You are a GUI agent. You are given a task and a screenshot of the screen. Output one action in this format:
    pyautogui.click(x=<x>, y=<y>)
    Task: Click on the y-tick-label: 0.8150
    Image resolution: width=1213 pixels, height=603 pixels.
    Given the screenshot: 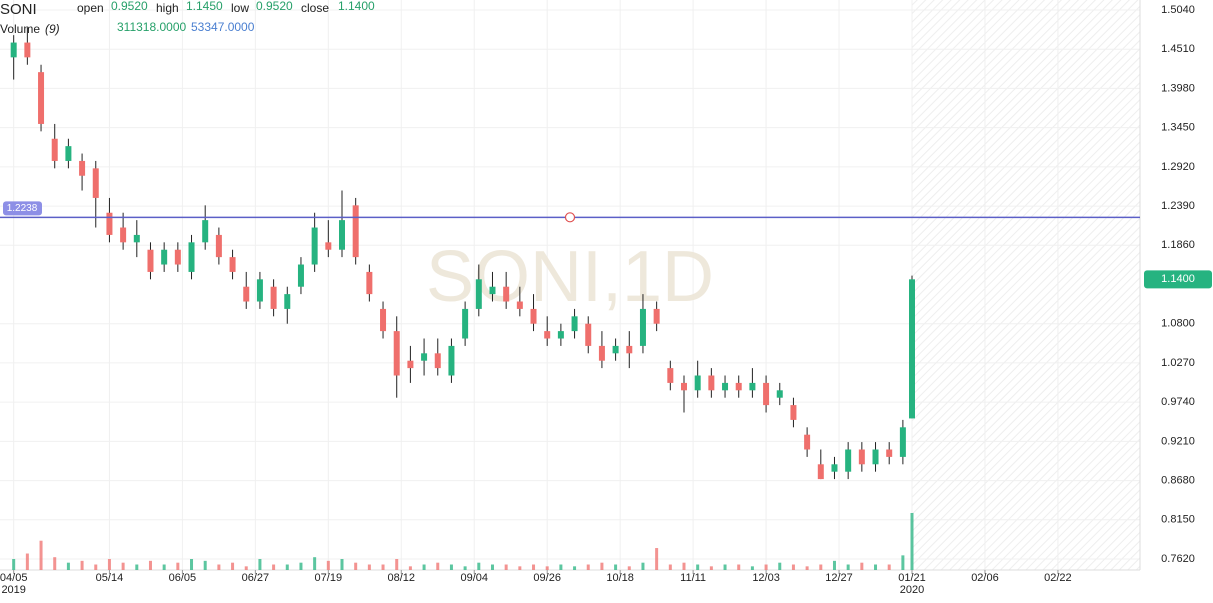 What is the action you would take?
    pyautogui.click(x=1178, y=520)
    